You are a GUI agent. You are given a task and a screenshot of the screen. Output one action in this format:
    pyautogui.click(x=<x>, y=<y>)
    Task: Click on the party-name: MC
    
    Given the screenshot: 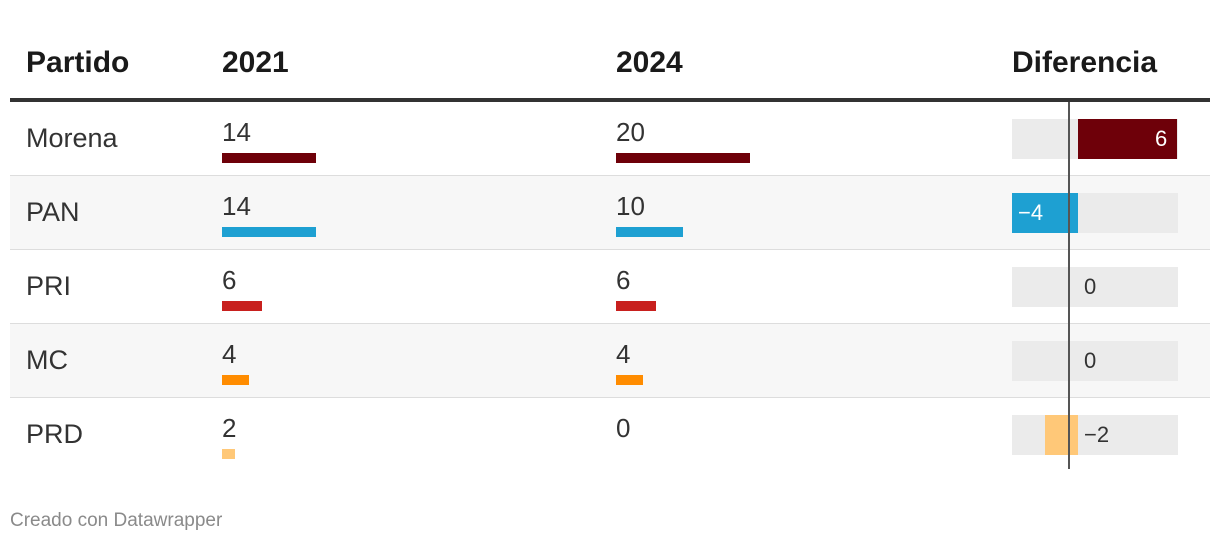 What is the action you would take?
    pyautogui.click(x=47, y=360)
    